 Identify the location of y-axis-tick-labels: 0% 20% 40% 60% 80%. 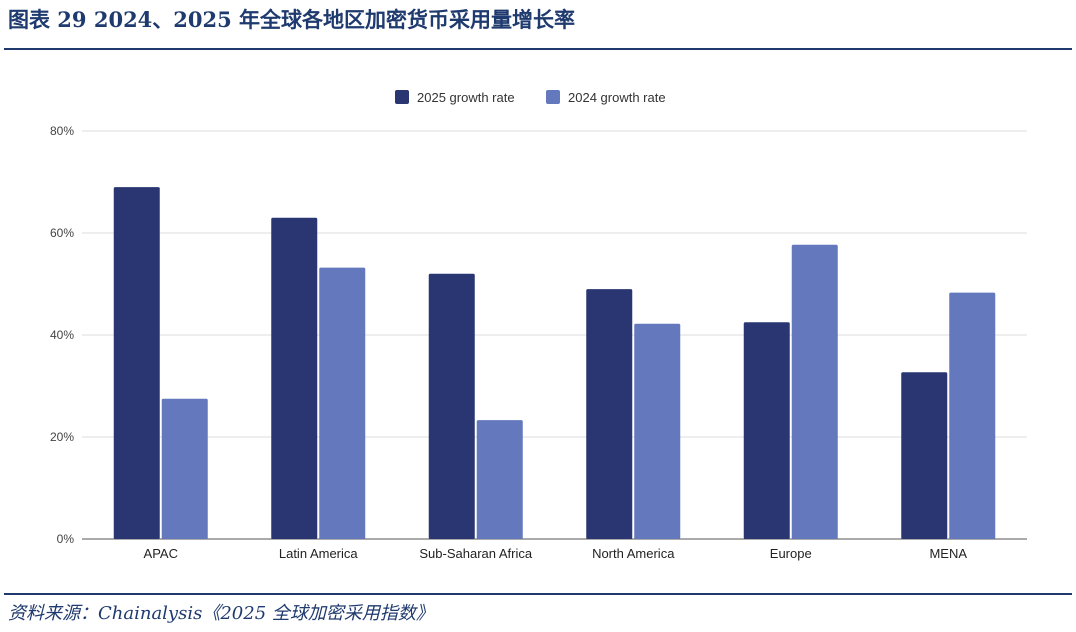
(62, 335).